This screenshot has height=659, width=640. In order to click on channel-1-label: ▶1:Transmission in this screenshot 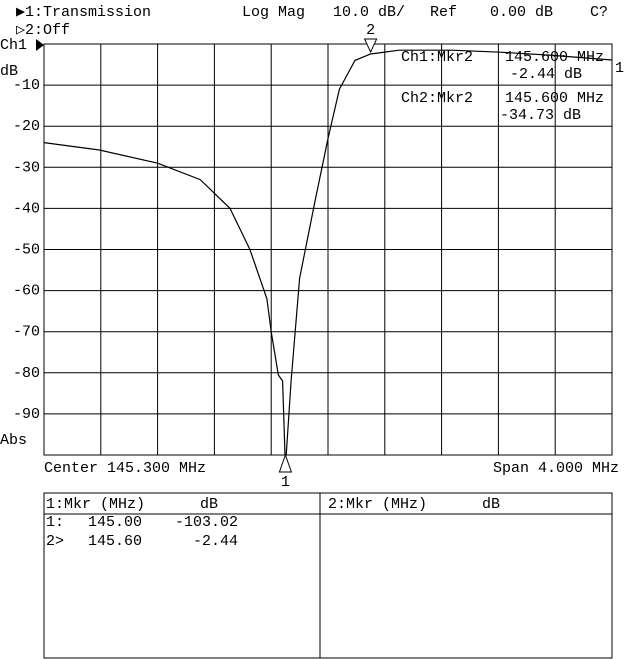, I will do `click(83, 12)`.